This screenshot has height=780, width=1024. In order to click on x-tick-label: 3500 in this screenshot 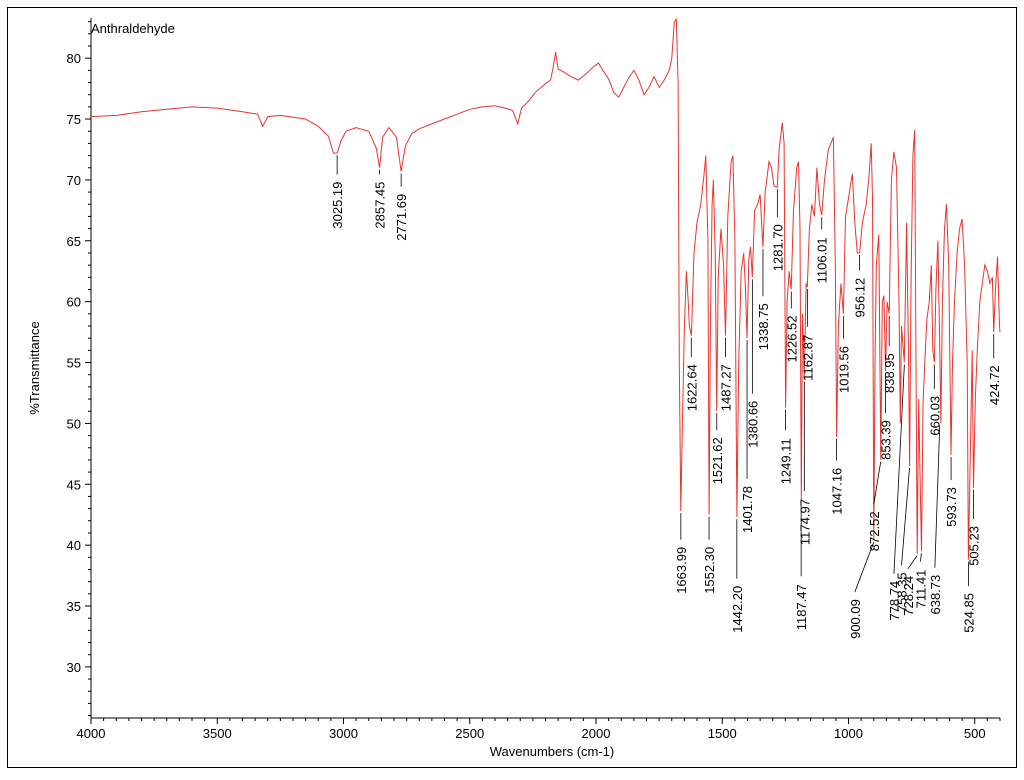, I will do `click(217, 733)`.